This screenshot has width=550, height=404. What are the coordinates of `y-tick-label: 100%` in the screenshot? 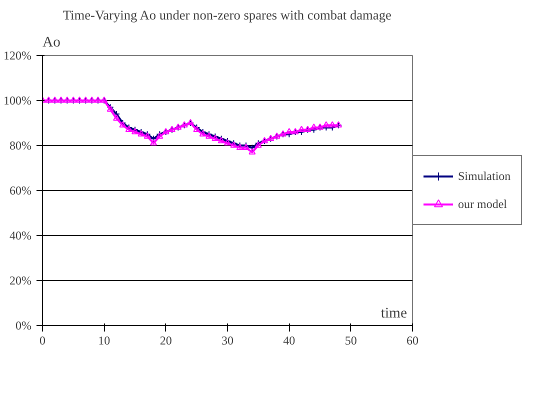 It's located at (18, 101).